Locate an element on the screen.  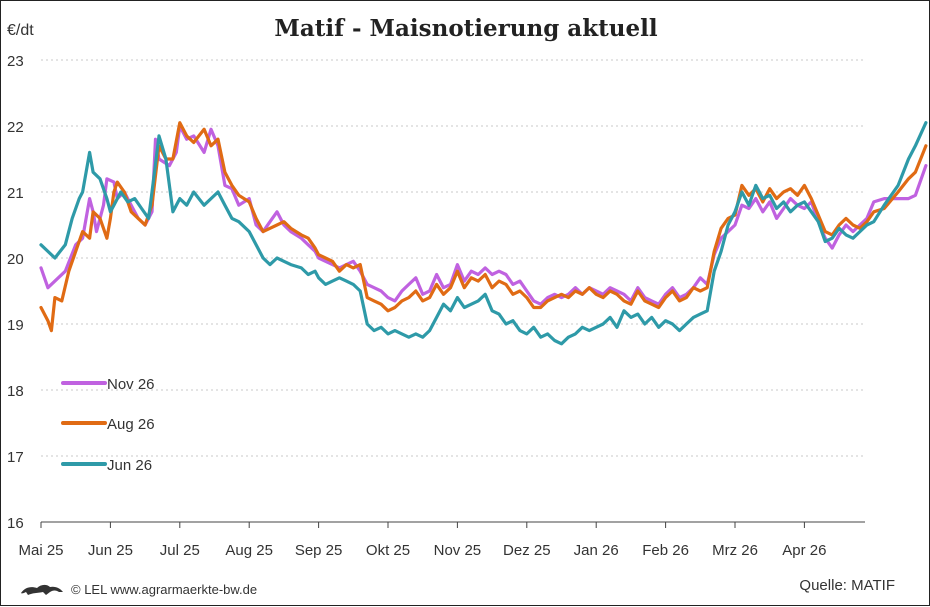
x-tick-Aug-25: Aug 25 is located at coordinates (249, 550).